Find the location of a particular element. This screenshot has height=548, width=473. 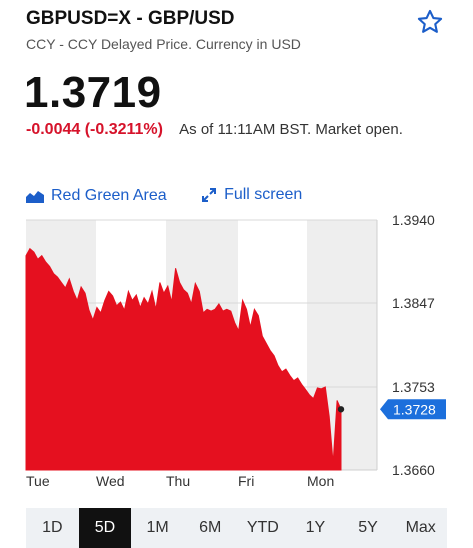

range-tab-5y: 5Y is located at coordinates (368, 527).